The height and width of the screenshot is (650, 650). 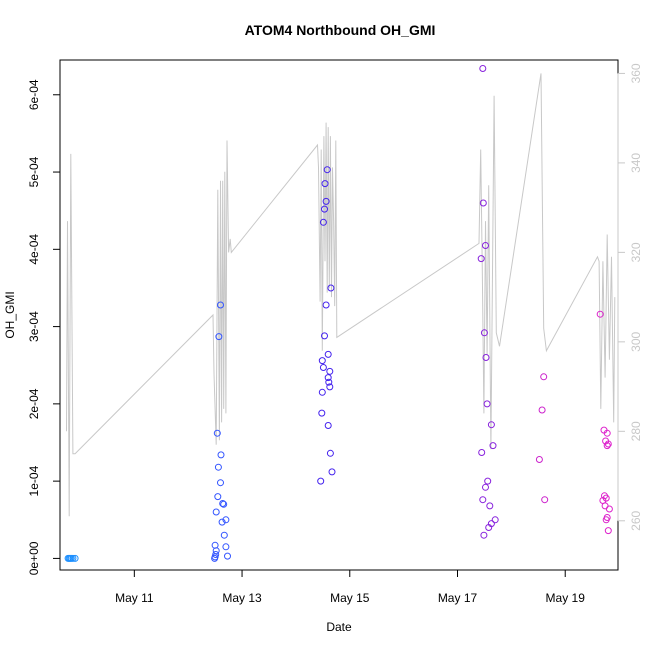 What do you see at coordinates (458, 598) in the screenshot?
I see `x-tick-label: May 17` at bounding box center [458, 598].